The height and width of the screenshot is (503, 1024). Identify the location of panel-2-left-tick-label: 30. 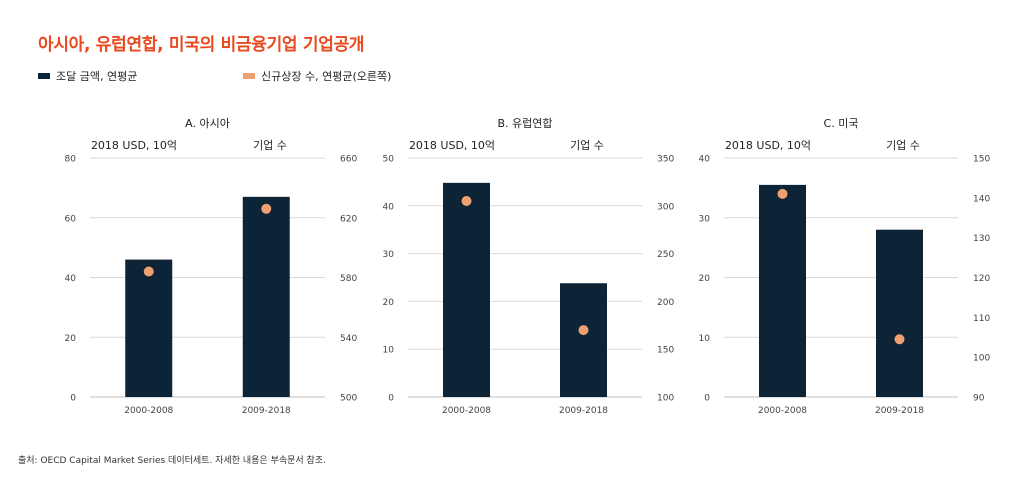
(389, 255).